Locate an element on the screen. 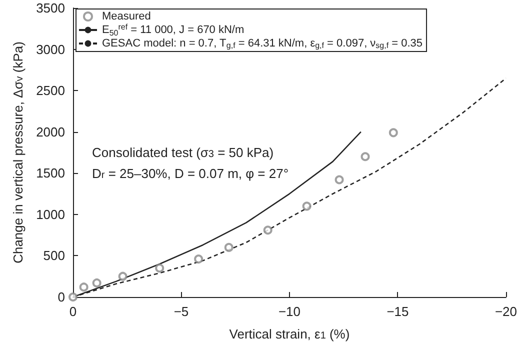  y-tick-label: 1000 is located at coordinates (50, 214).